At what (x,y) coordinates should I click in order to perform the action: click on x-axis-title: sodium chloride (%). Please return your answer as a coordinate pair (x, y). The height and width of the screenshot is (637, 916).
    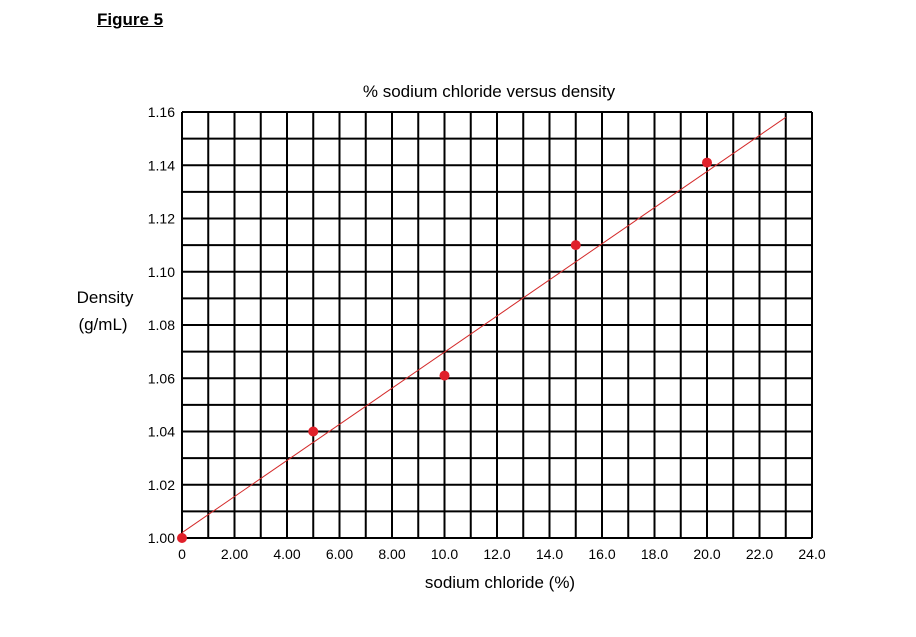
    Looking at the image, I should click on (500, 582).